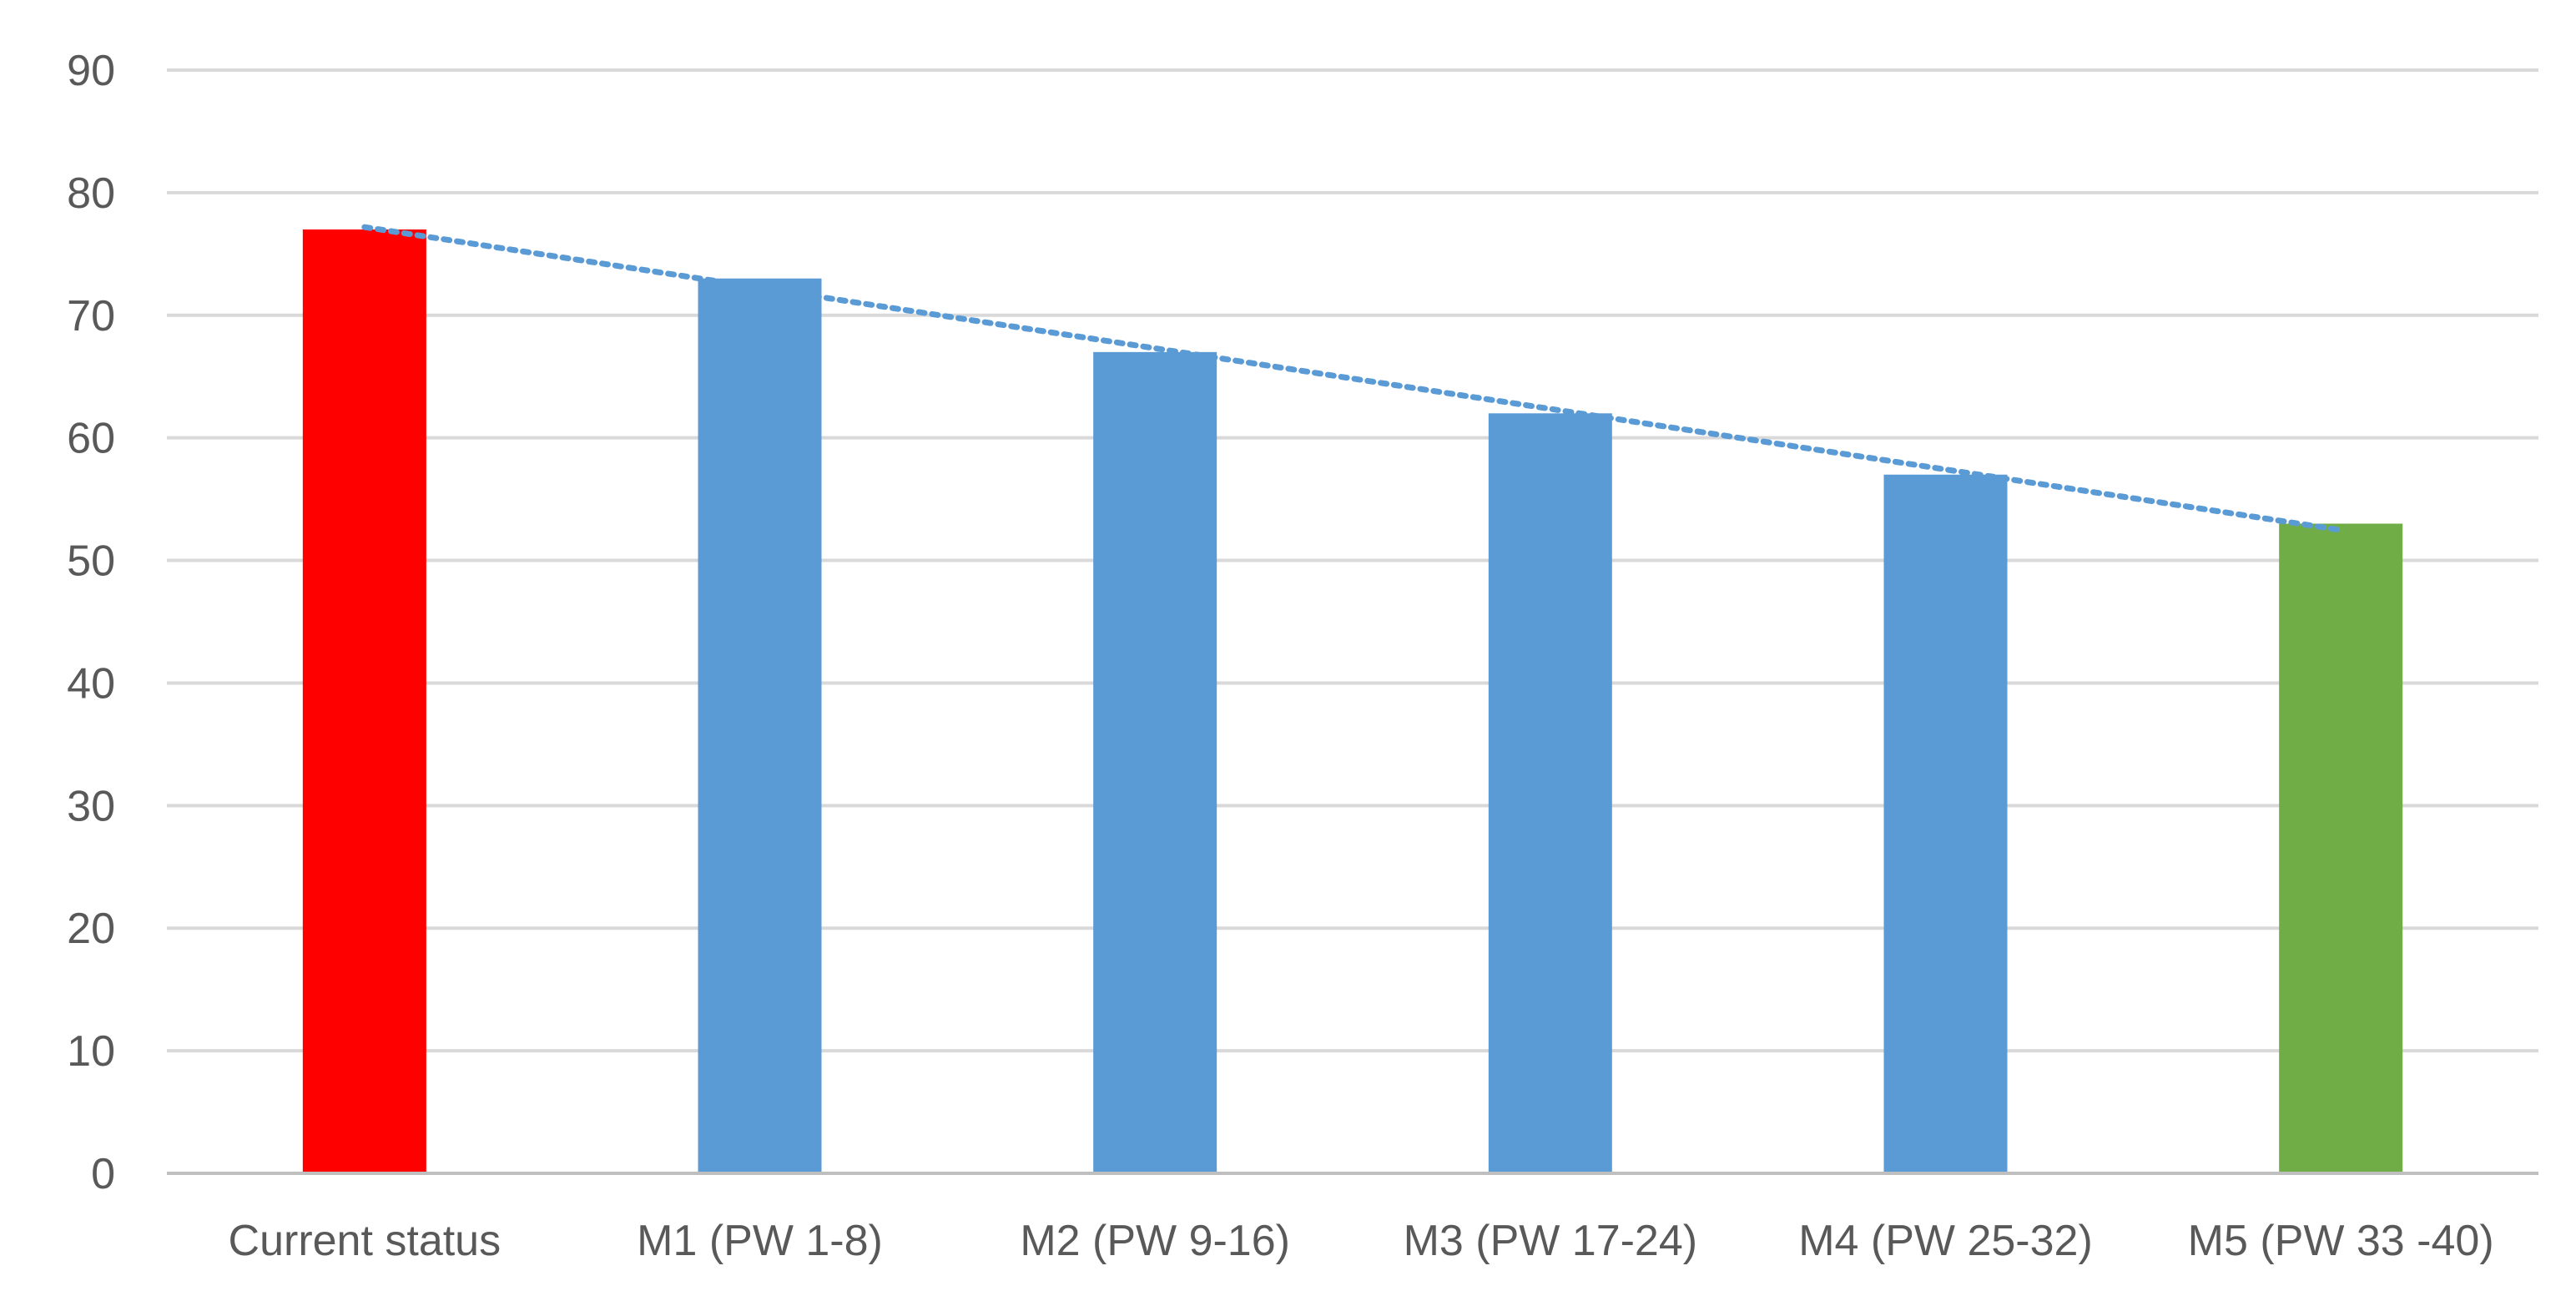 The image size is (2576, 1296). What do you see at coordinates (91, 439) in the screenshot?
I see `y-tick-label: 60` at bounding box center [91, 439].